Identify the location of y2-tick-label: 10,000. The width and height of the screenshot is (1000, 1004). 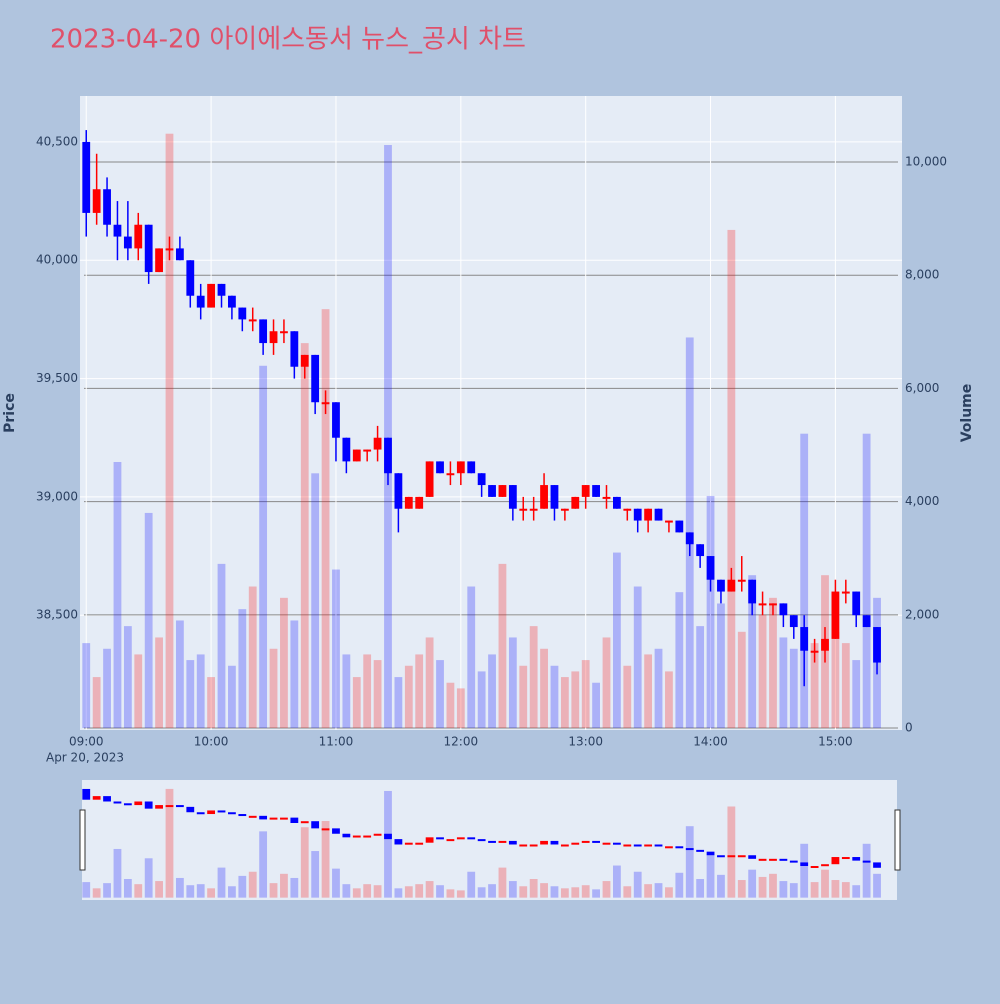
(926, 161).